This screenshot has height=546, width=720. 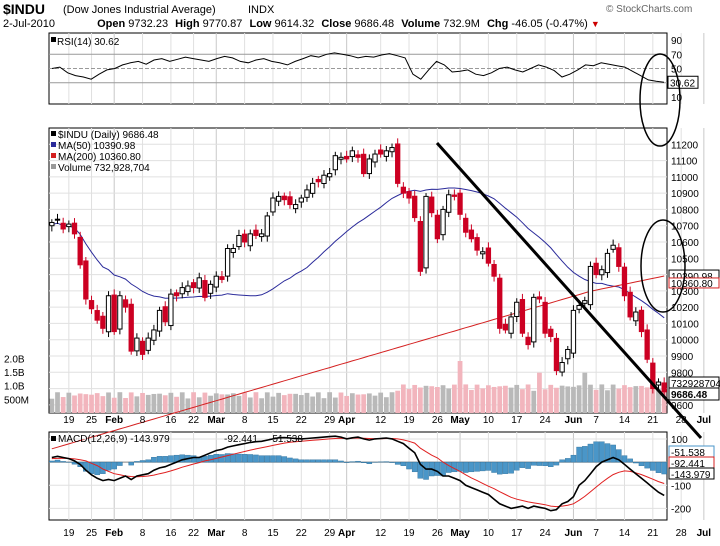 What do you see at coordinates (682, 406) in the screenshot?
I see `price-tick-label: 9600` at bounding box center [682, 406].